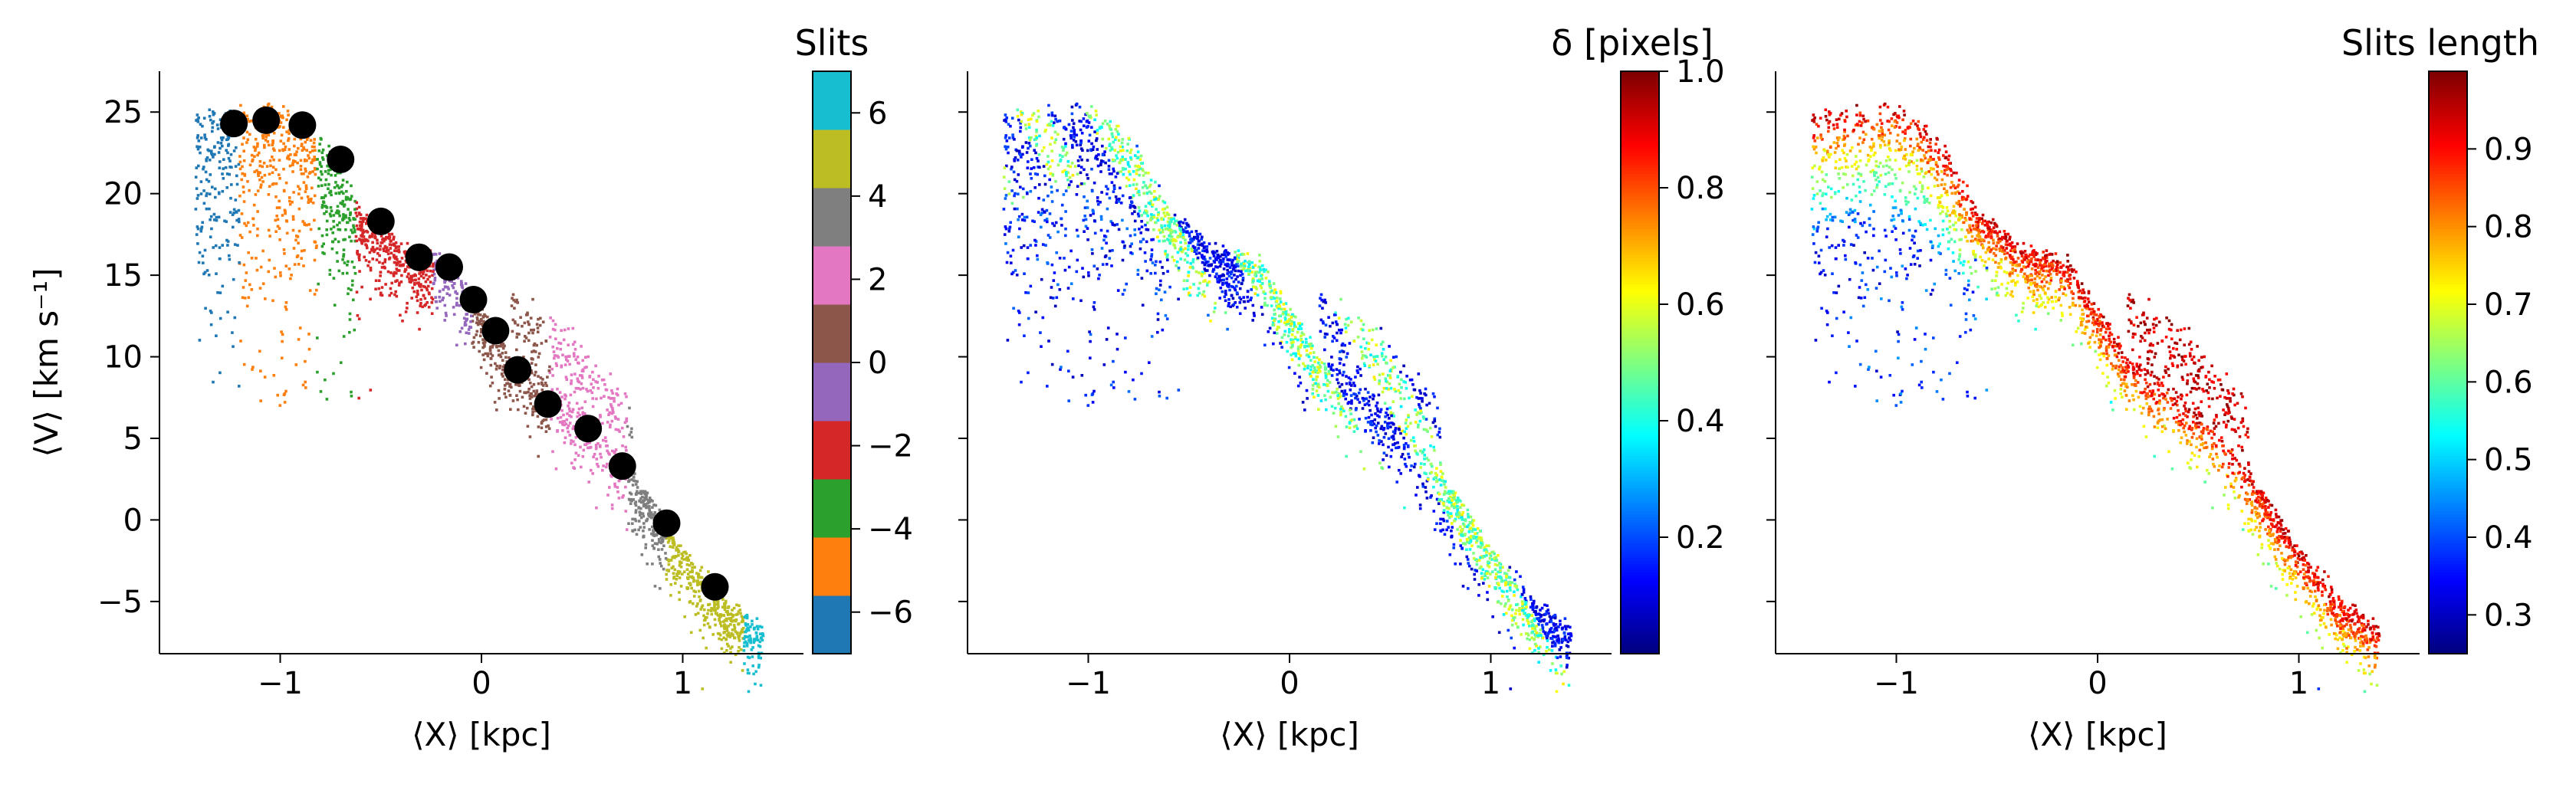 The width and height of the screenshot is (2576, 797). Describe the element at coordinates (832, 43) in the screenshot. I see `colorbar-title: Slits` at that location.